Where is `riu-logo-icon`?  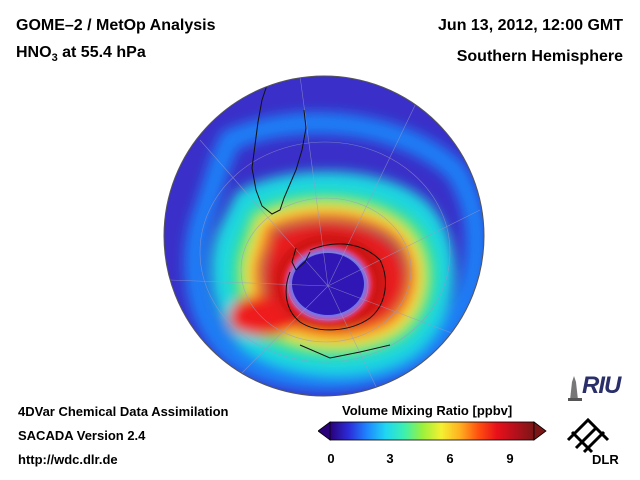 riu-logo-icon is located at coordinates (575, 388).